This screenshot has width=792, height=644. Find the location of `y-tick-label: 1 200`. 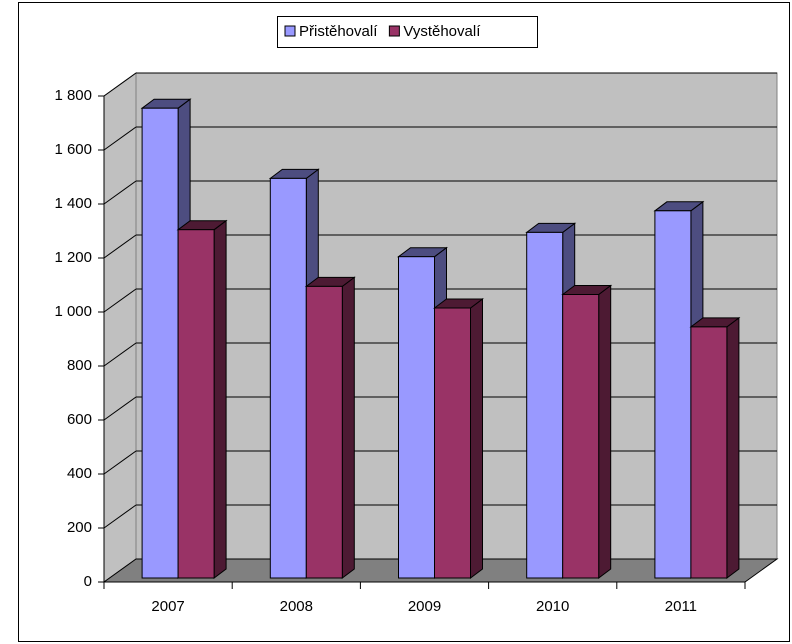

y-tick-label: 1 200 is located at coordinates (73, 257).